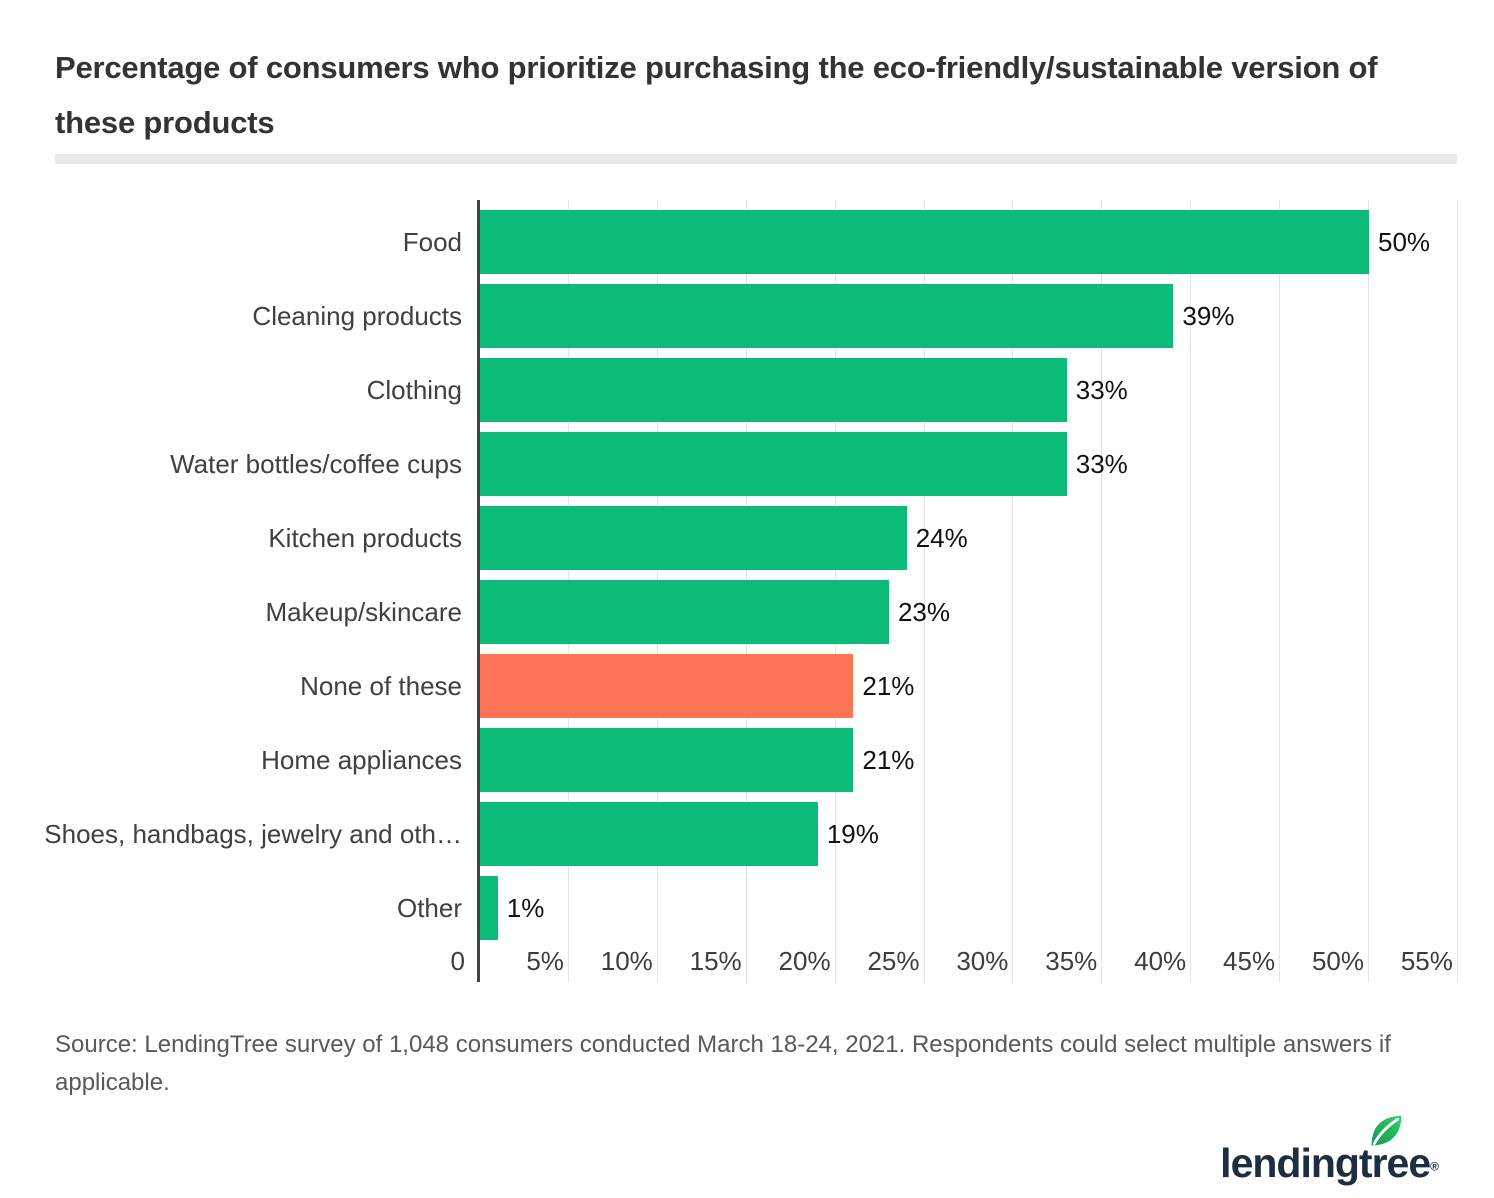  I want to click on category-label: None of these, so click(381, 685).